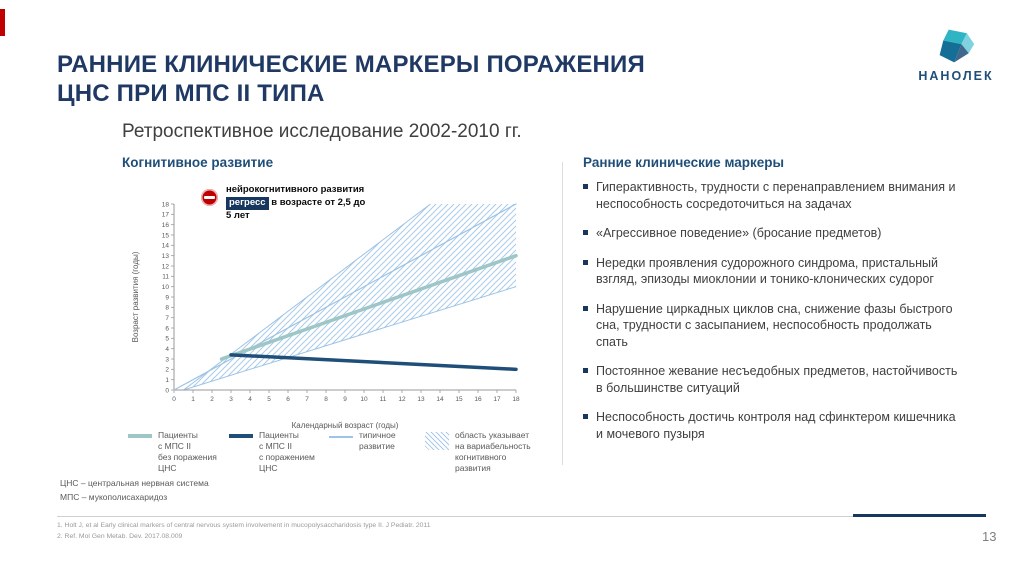 The height and width of the screenshot is (575, 1024). What do you see at coordinates (167, 390) in the screenshot?
I see `y-tick-label: 0` at bounding box center [167, 390].